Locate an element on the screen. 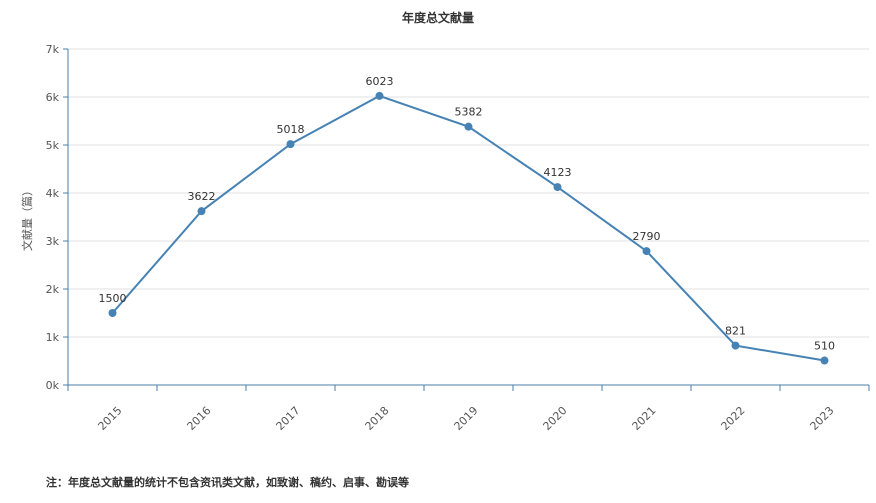 This screenshot has width=876, height=503. y-tick-label: 1k is located at coordinates (53, 337).